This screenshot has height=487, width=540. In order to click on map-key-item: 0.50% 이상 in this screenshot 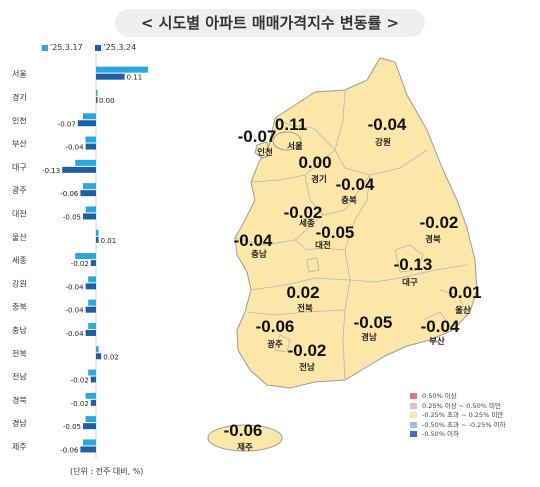, I will do `click(458, 397)`.